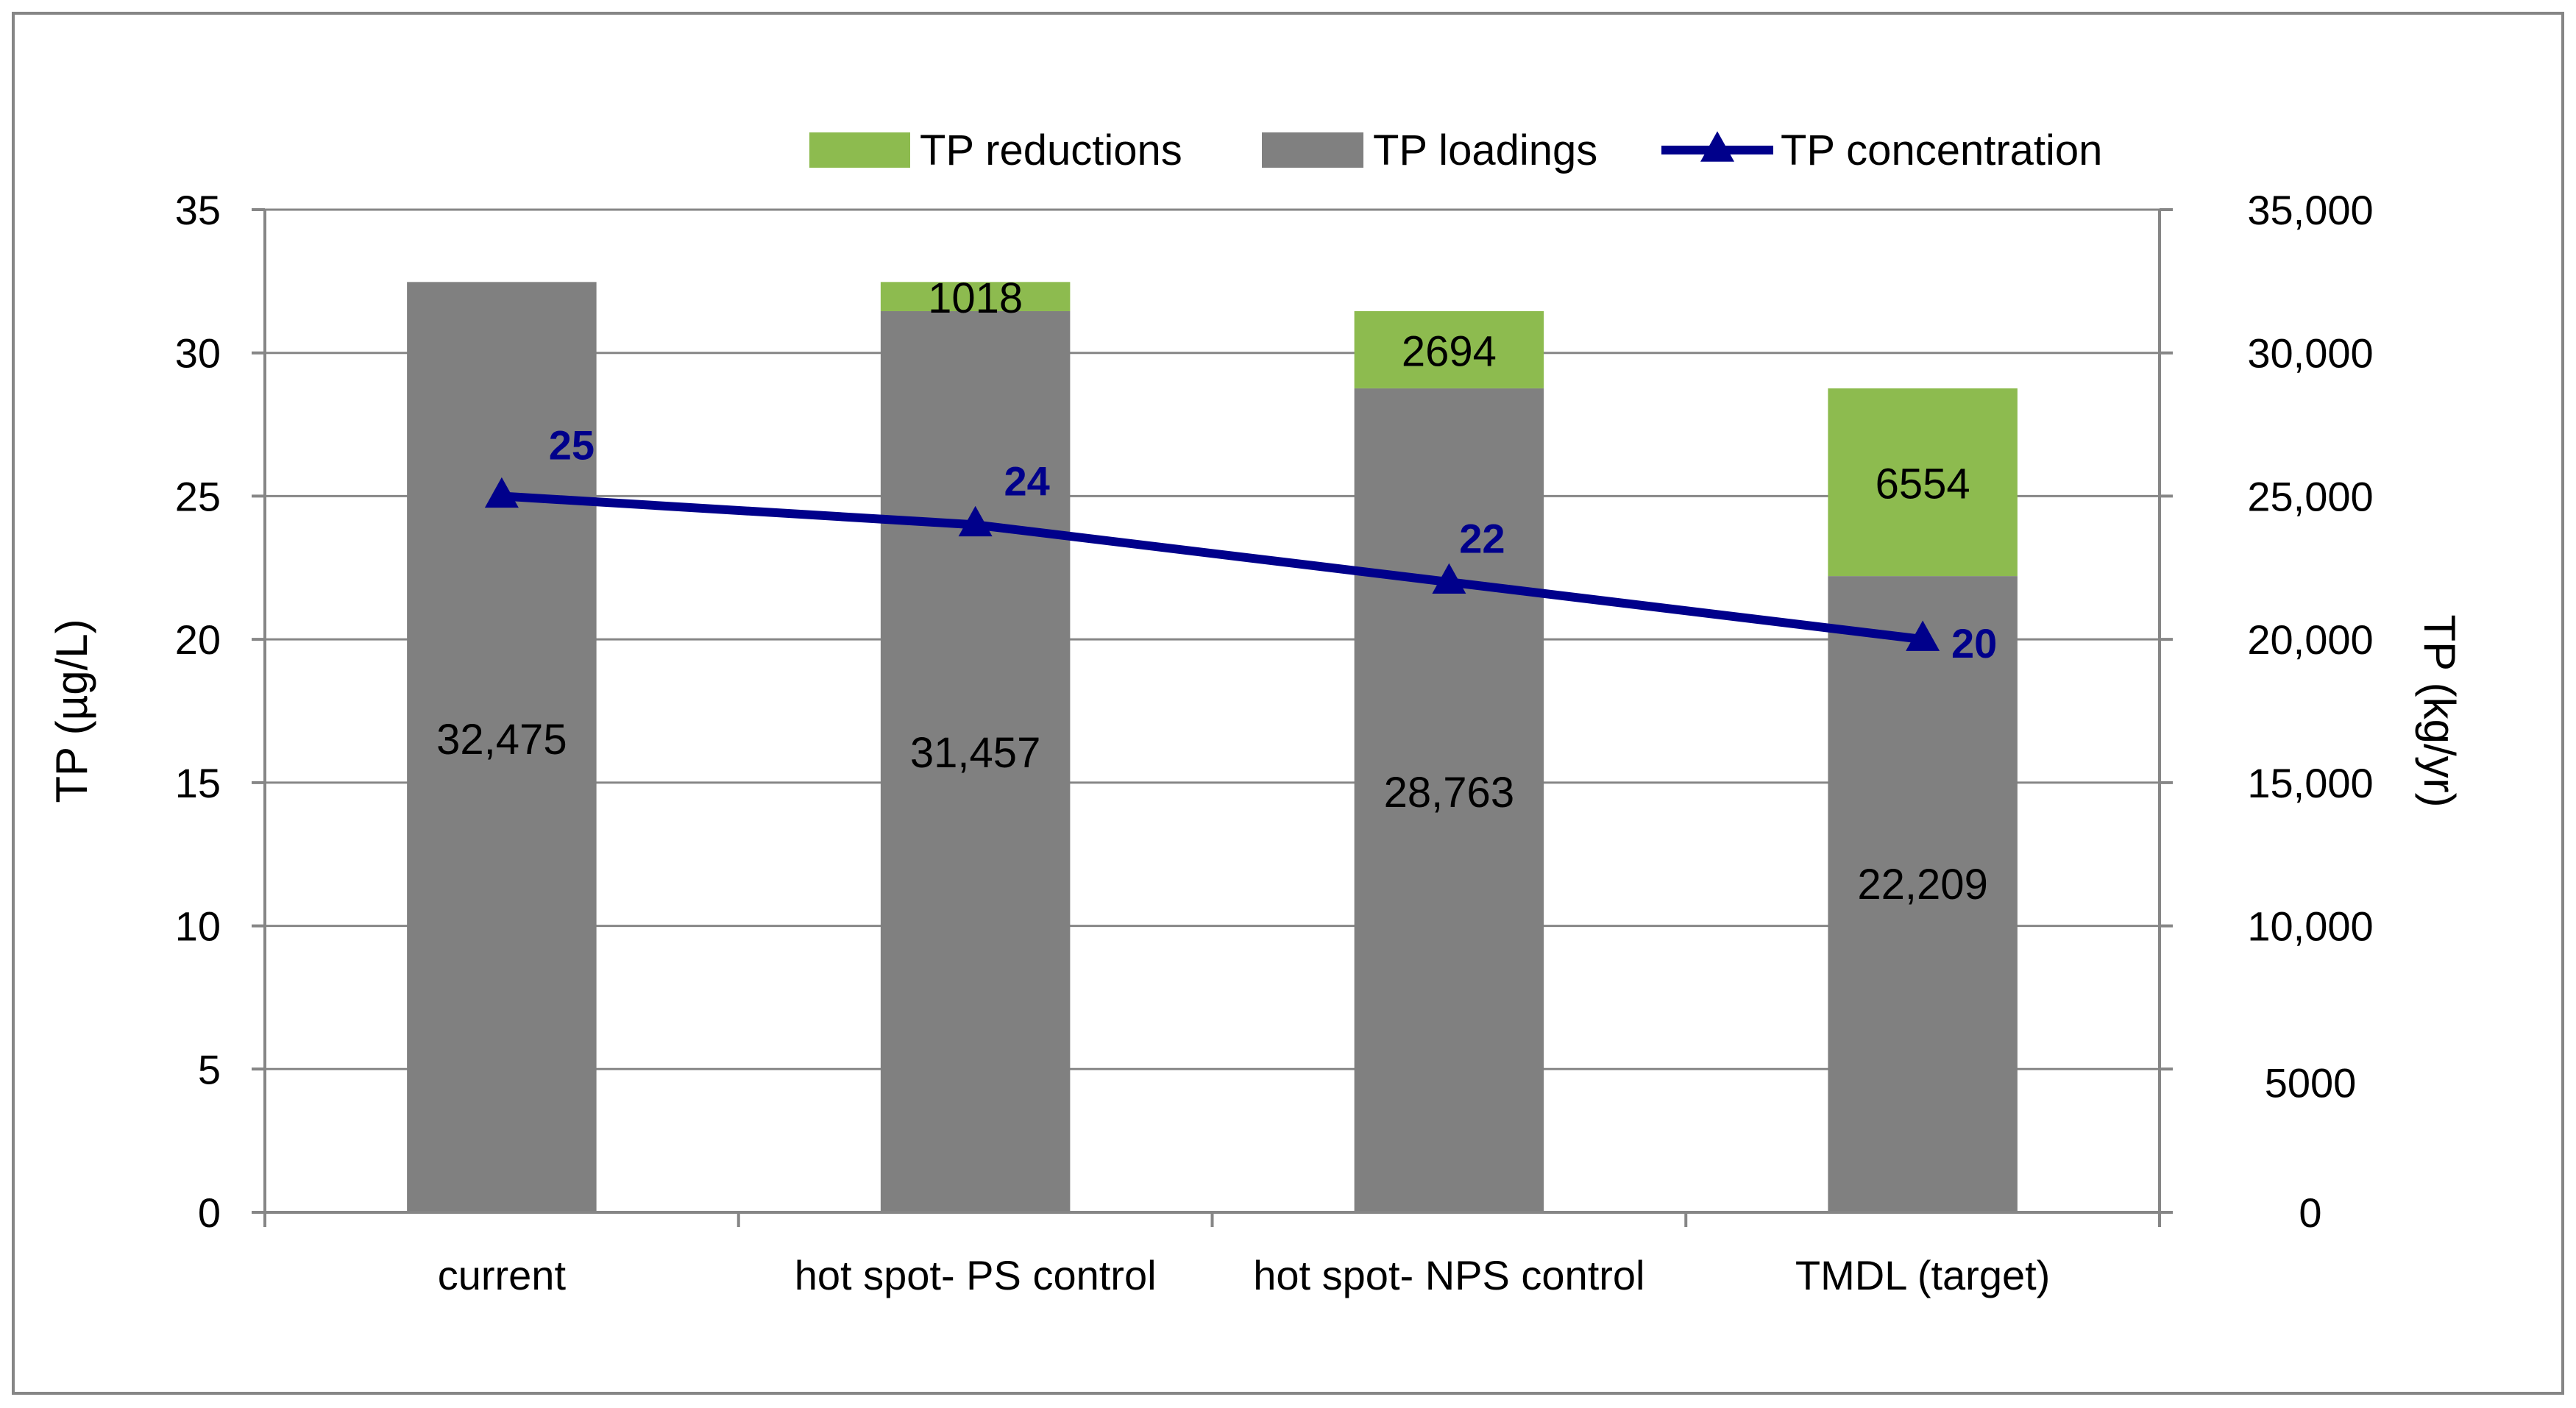 The image size is (2576, 1408). Describe the element at coordinates (71, 711) in the screenshot. I see `y-axis-left-title: TP (µg/L)` at that location.